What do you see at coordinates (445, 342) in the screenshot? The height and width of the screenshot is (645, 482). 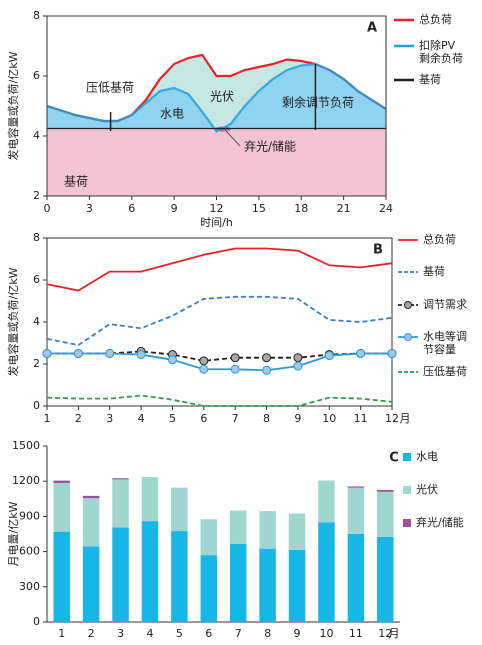 I see `legend-label: 水电等调节容量` at bounding box center [445, 342].